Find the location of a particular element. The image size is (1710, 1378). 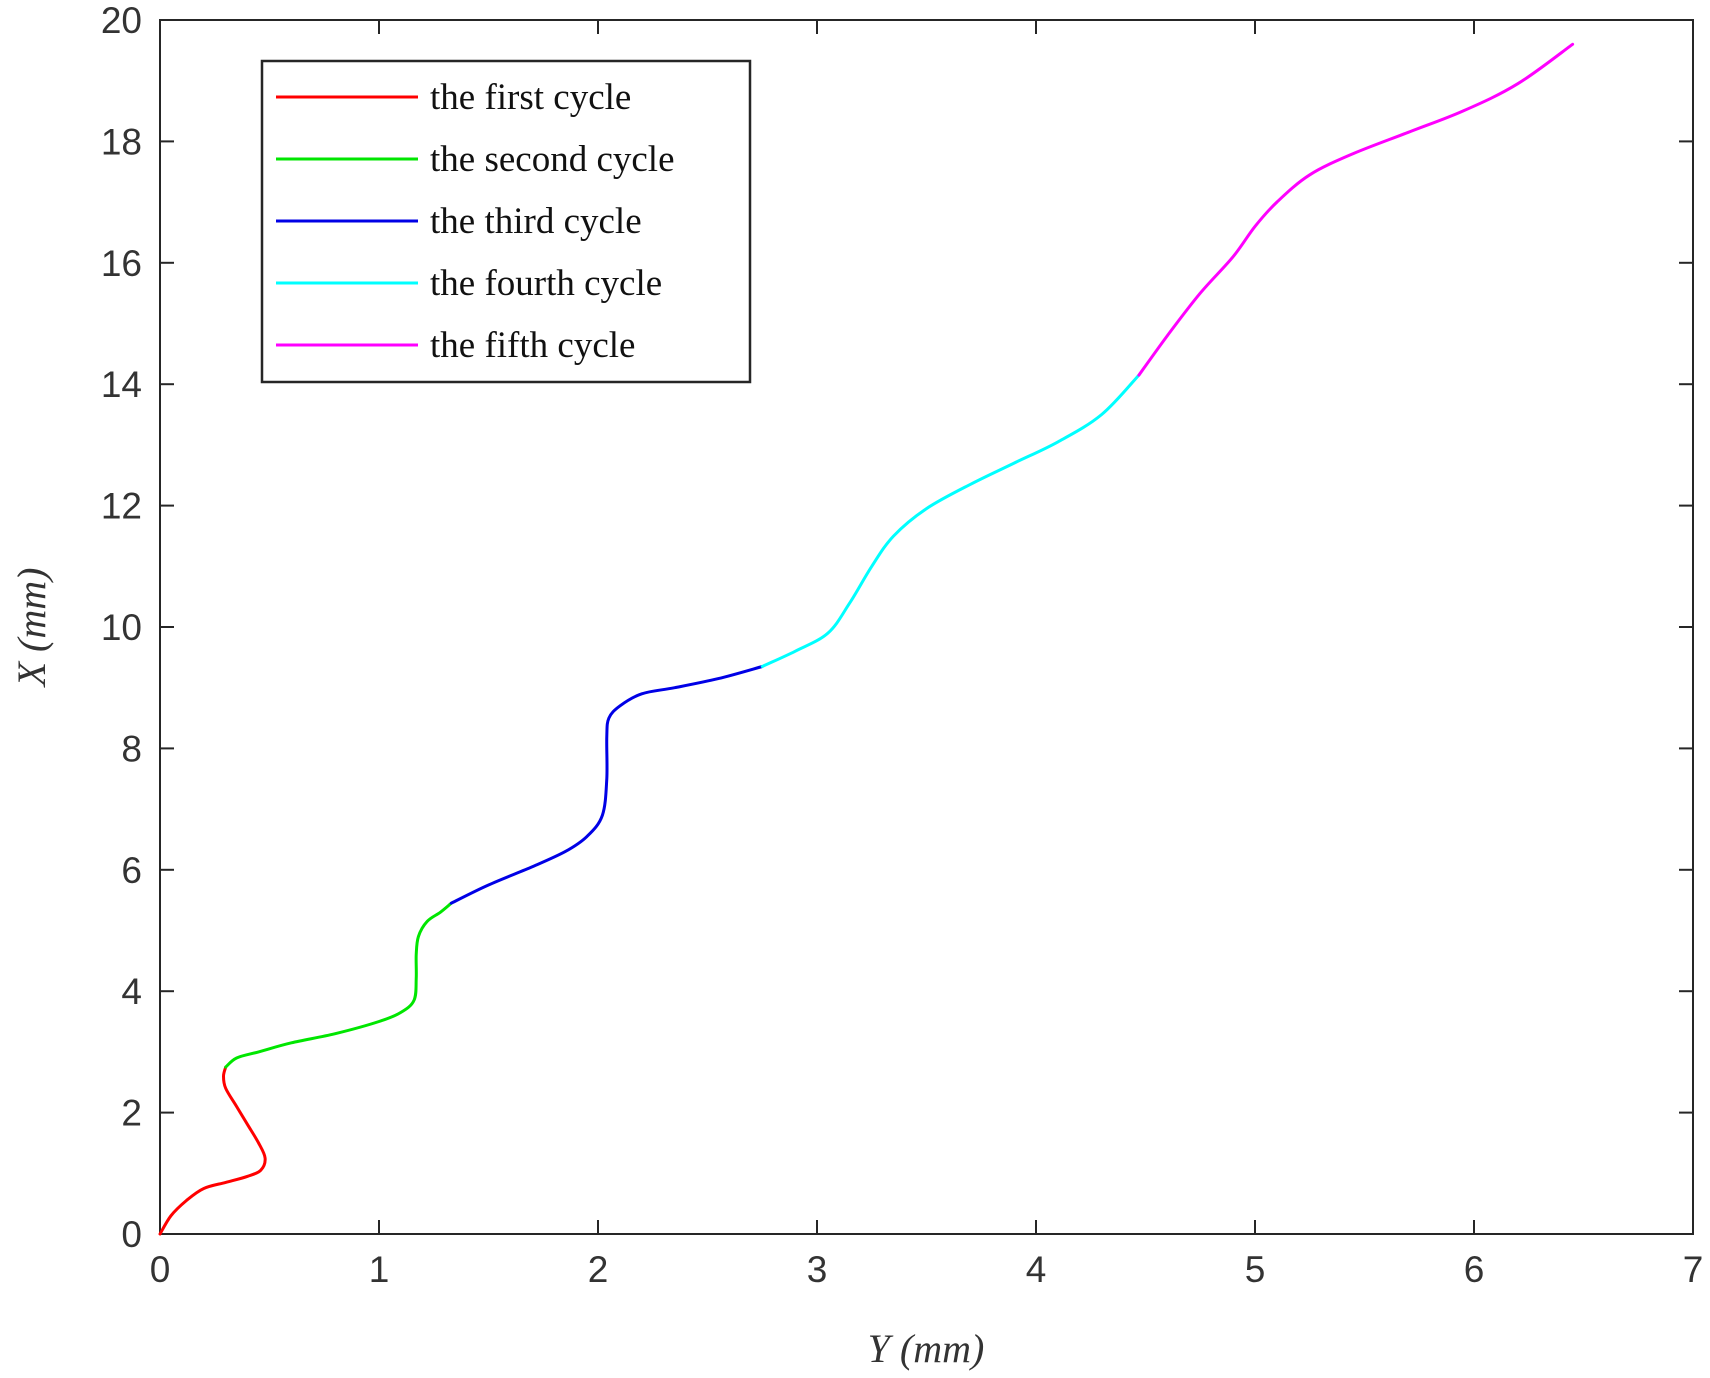

x-tick-label: 4 is located at coordinates (1036, 1269).